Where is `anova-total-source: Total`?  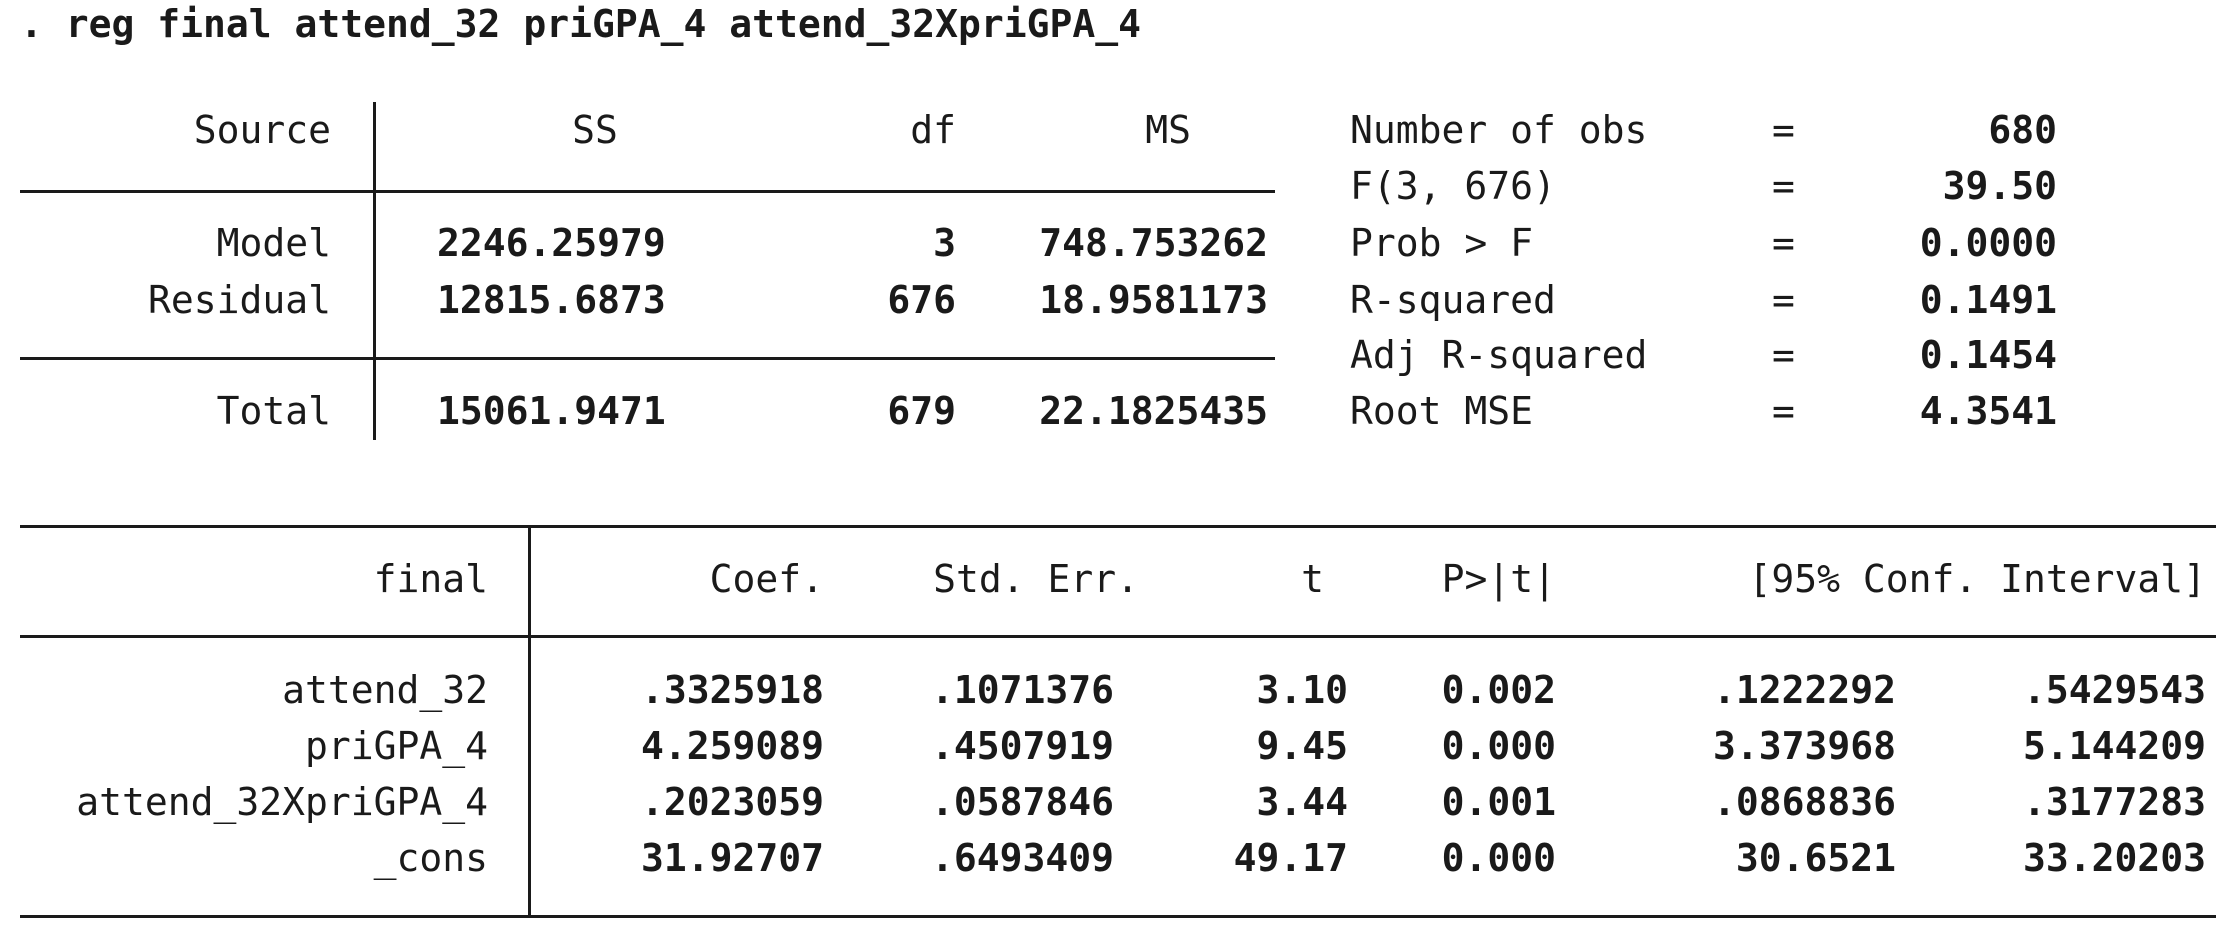 anova-total-source: Total is located at coordinates (273, 411).